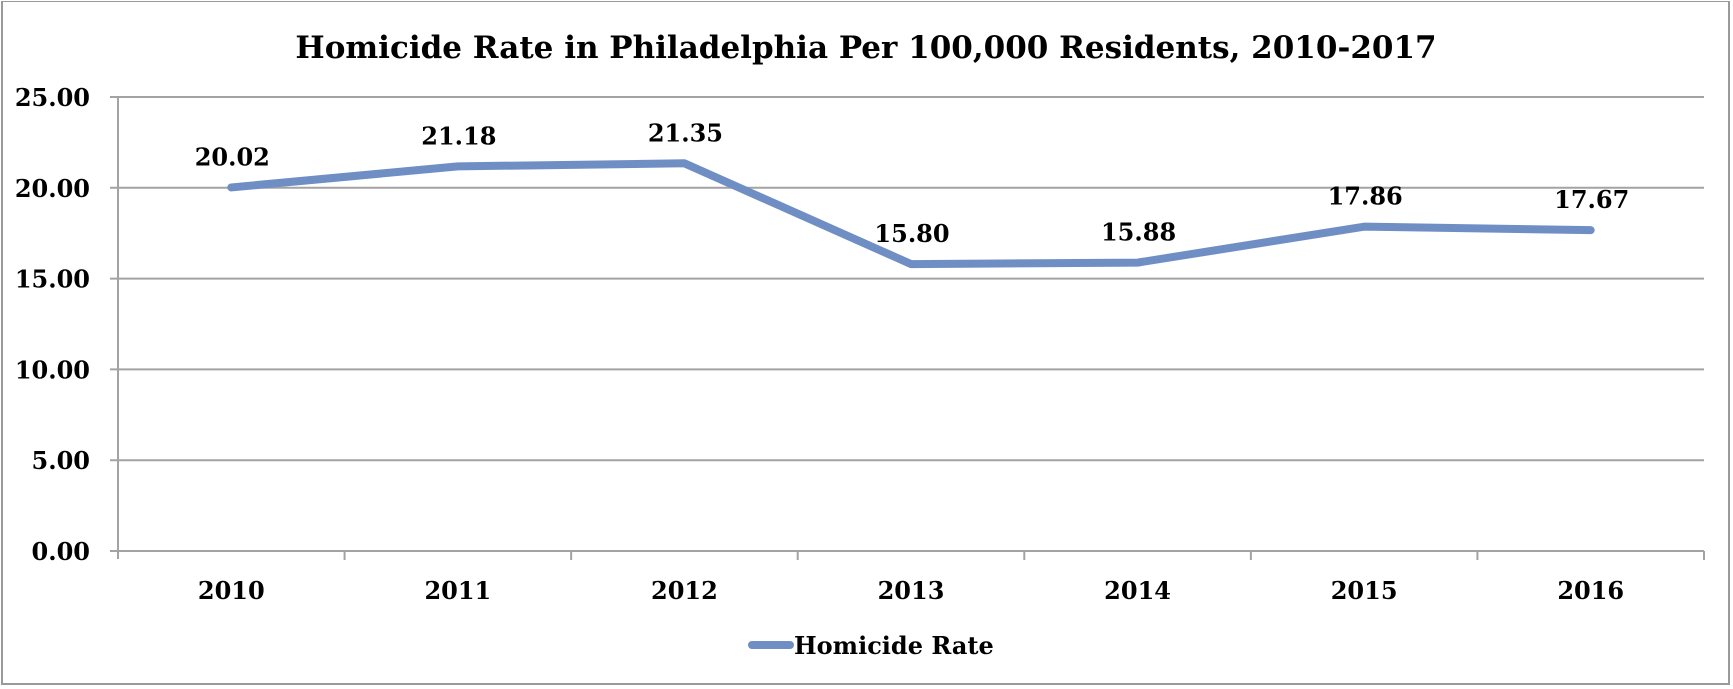 The image size is (1733, 689). What do you see at coordinates (231, 590) in the screenshot?
I see `x-tick-label: 2010` at bounding box center [231, 590].